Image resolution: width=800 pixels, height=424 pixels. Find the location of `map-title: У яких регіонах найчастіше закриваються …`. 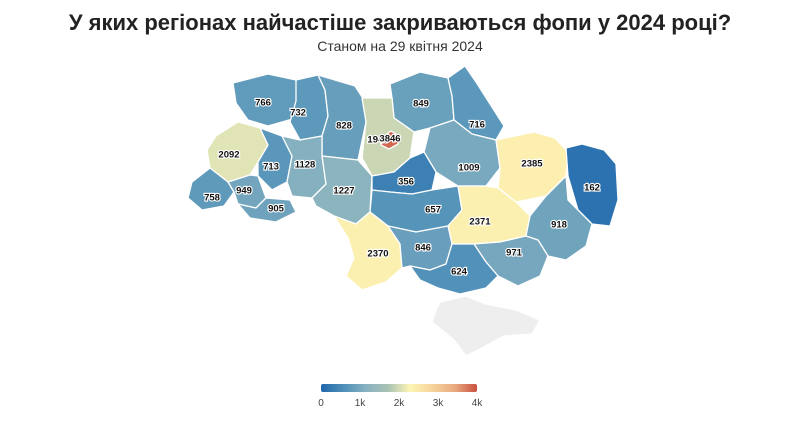

map-title: У яких регіонах найчастіше закриваються … is located at coordinates (400, 22).